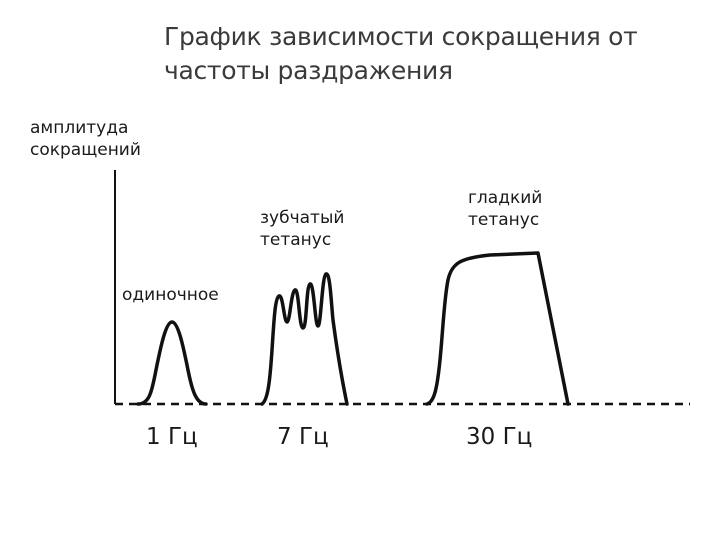 This screenshot has height=540, width=720. What do you see at coordinates (296, 240) in the screenshot?
I see `serrated-tetanus-label-line-2: тетанус` at bounding box center [296, 240].